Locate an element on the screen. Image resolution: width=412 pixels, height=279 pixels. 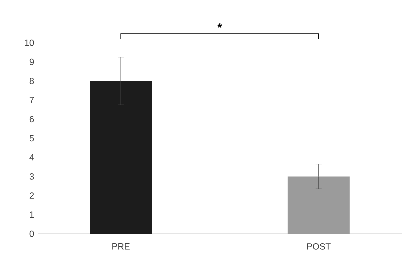
y-tick-label: 10 is located at coordinates (29, 43).